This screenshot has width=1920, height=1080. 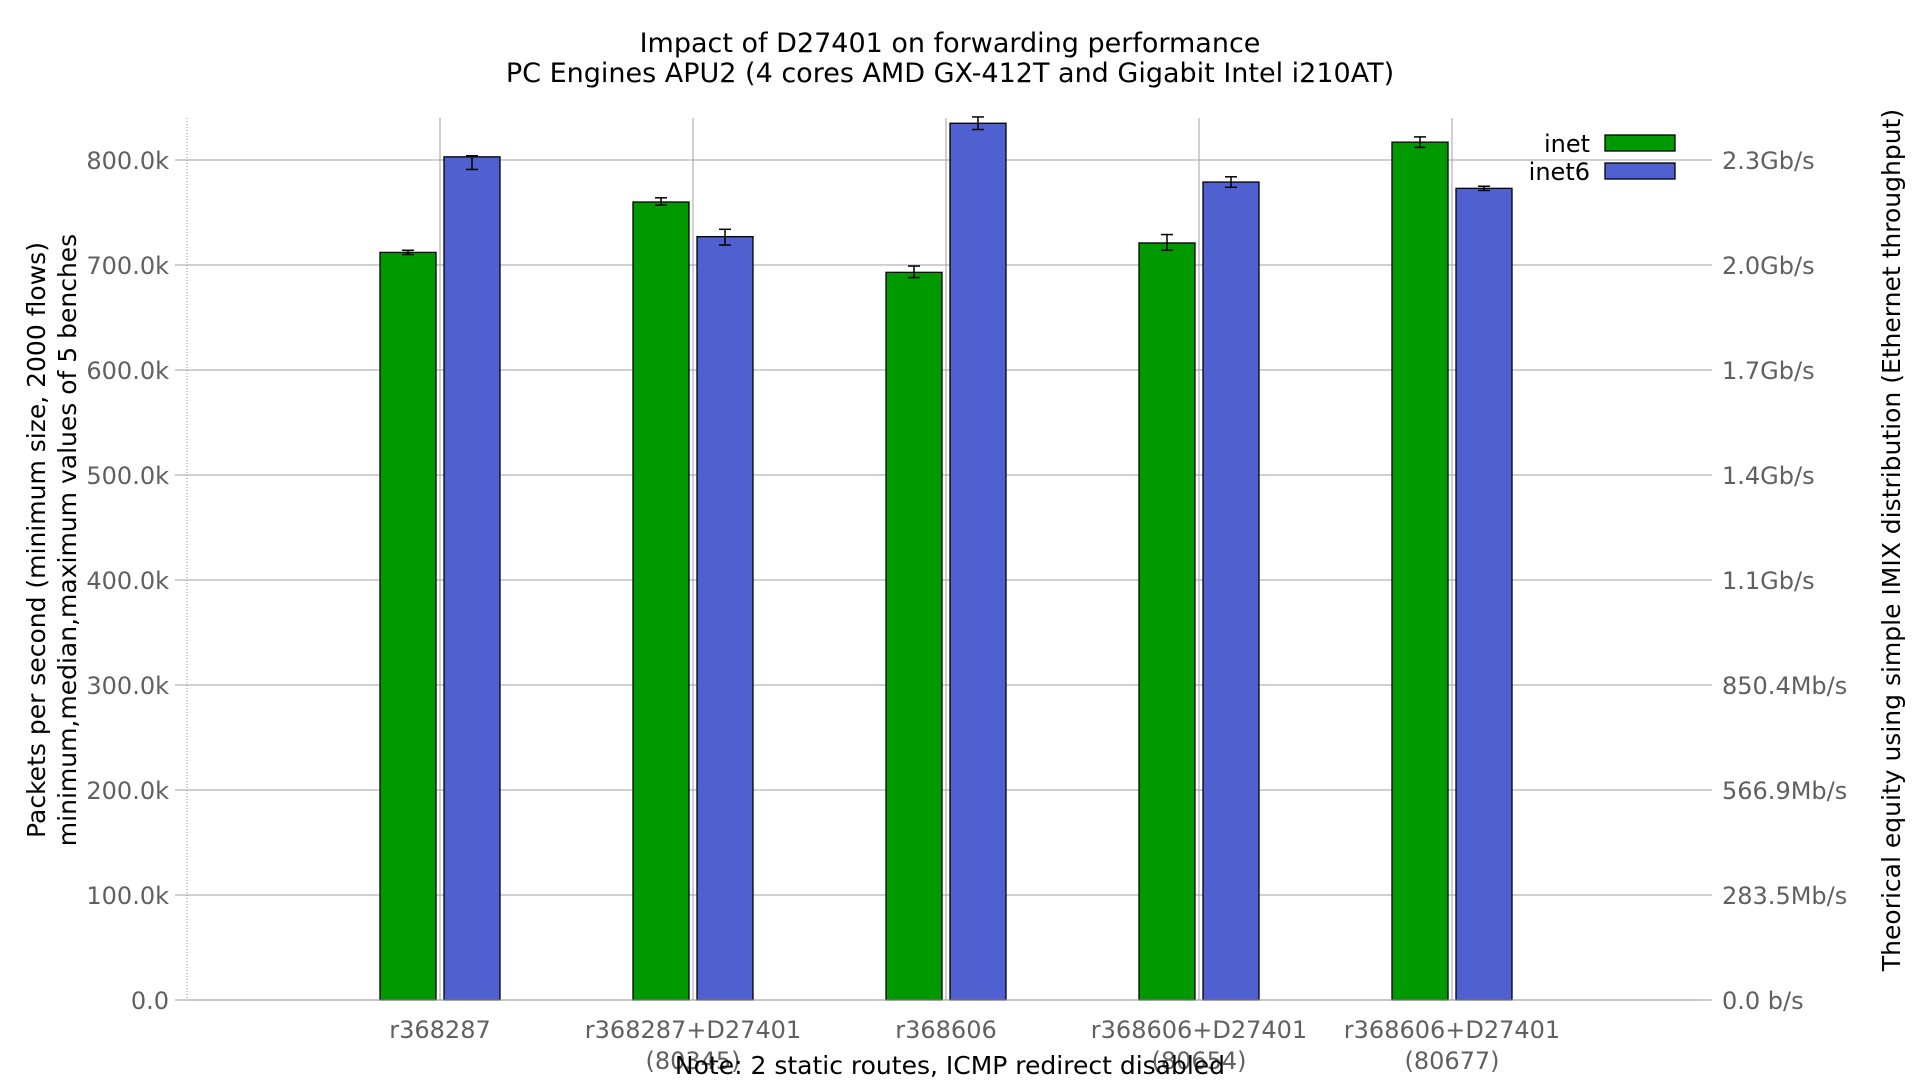 What do you see at coordinates (1768, 581) in the screenshot?
I see `y2-tick-label: 1.1Gb/s` at bounding box center [1768, 581].